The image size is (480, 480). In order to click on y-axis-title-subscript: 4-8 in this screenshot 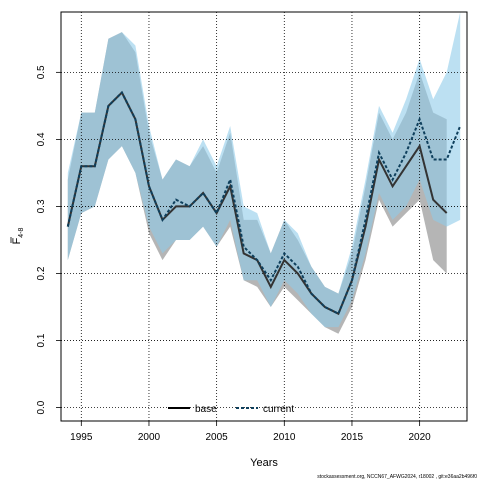, I will do `click(21, 232)`.